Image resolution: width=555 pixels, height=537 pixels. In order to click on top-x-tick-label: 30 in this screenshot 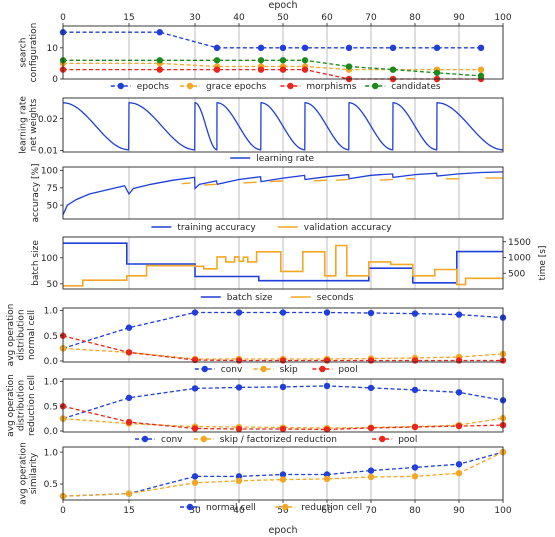, I will do `click(195, 18)`.